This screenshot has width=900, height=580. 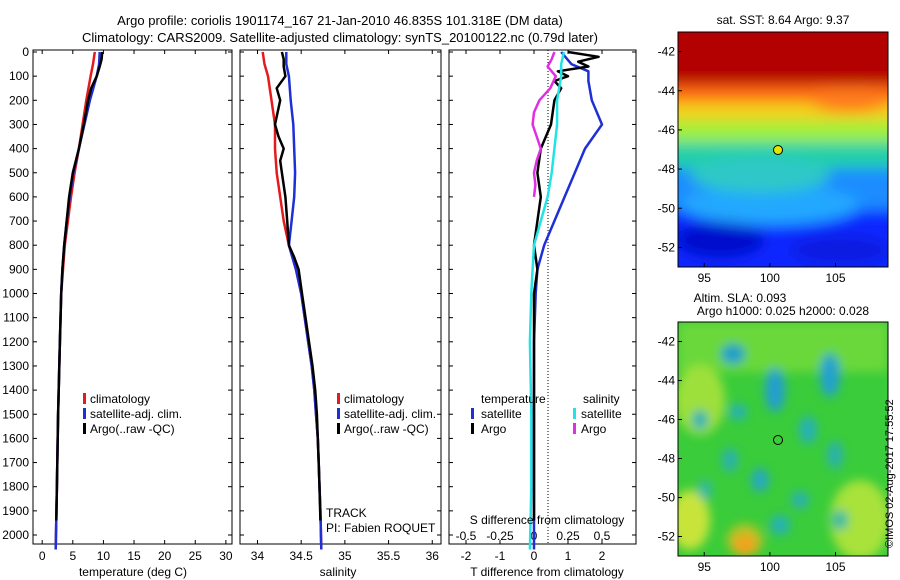 What do you see at coordinates (133, 572) in the screenshot?
I see `temperature-xlabel: temperature (deg C)` at bounding box center [133, 572].